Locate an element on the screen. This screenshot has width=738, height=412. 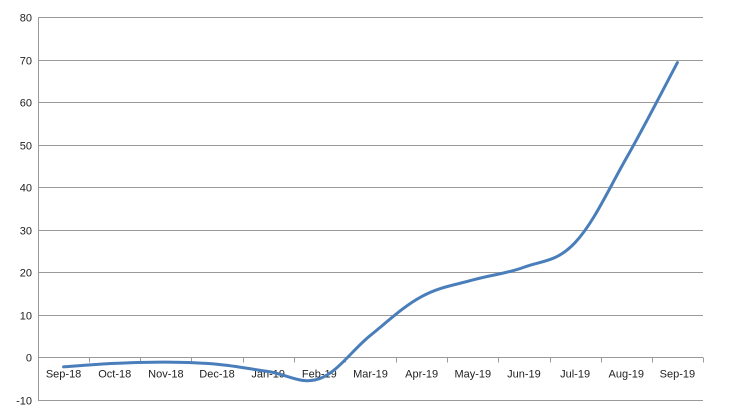
x-tick-label: Nov-18 is located at coordinates (165, 375).